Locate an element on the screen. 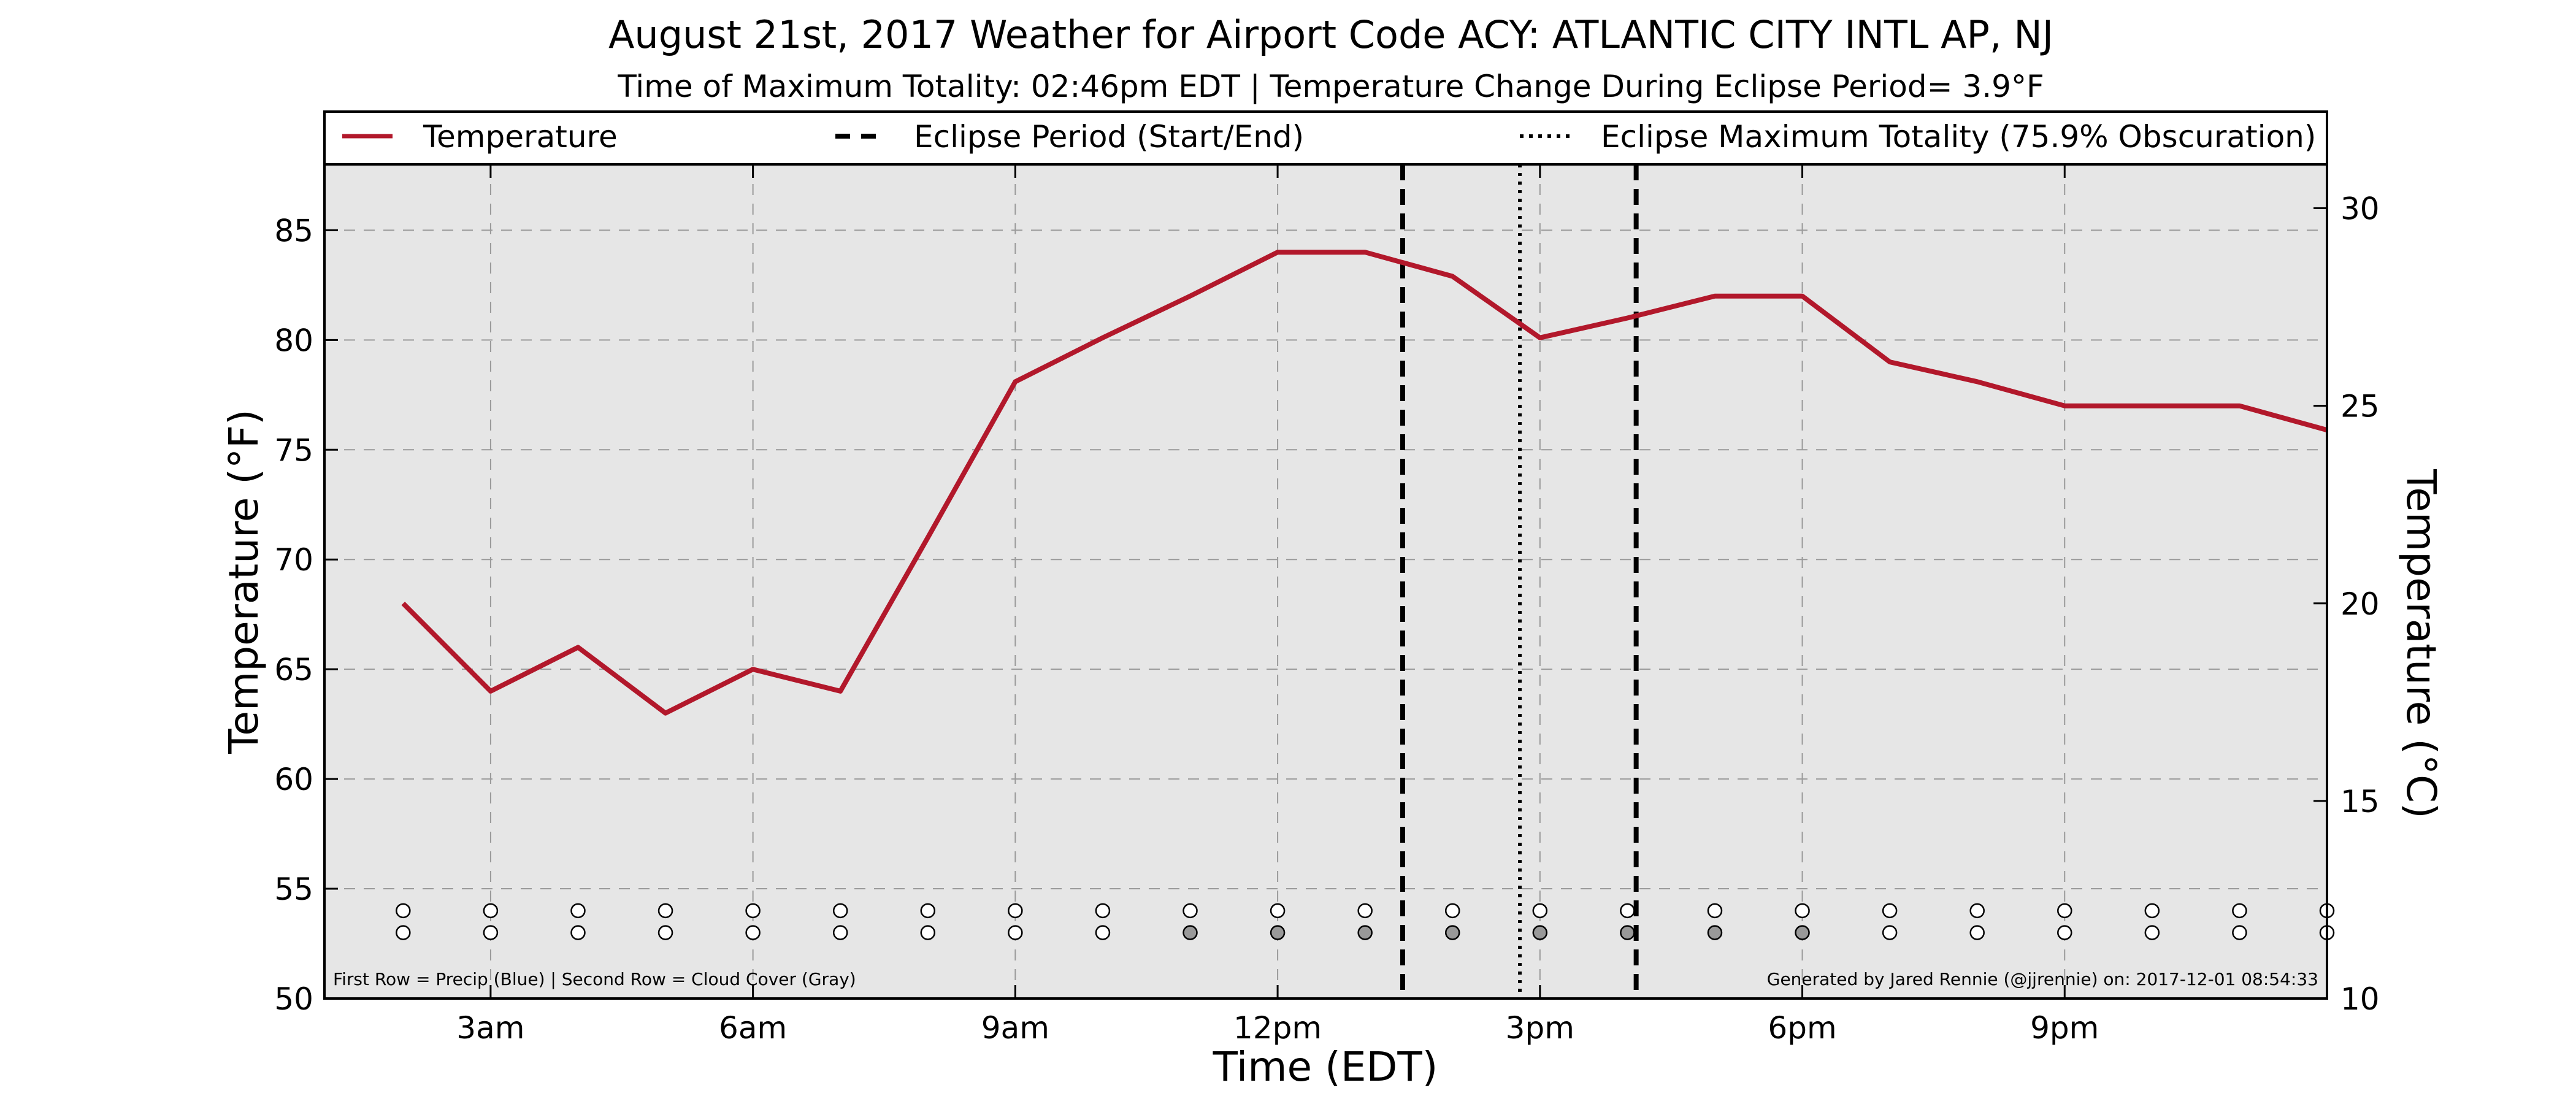  x-tick-label: 3am is located at coordinates (490, 1028).